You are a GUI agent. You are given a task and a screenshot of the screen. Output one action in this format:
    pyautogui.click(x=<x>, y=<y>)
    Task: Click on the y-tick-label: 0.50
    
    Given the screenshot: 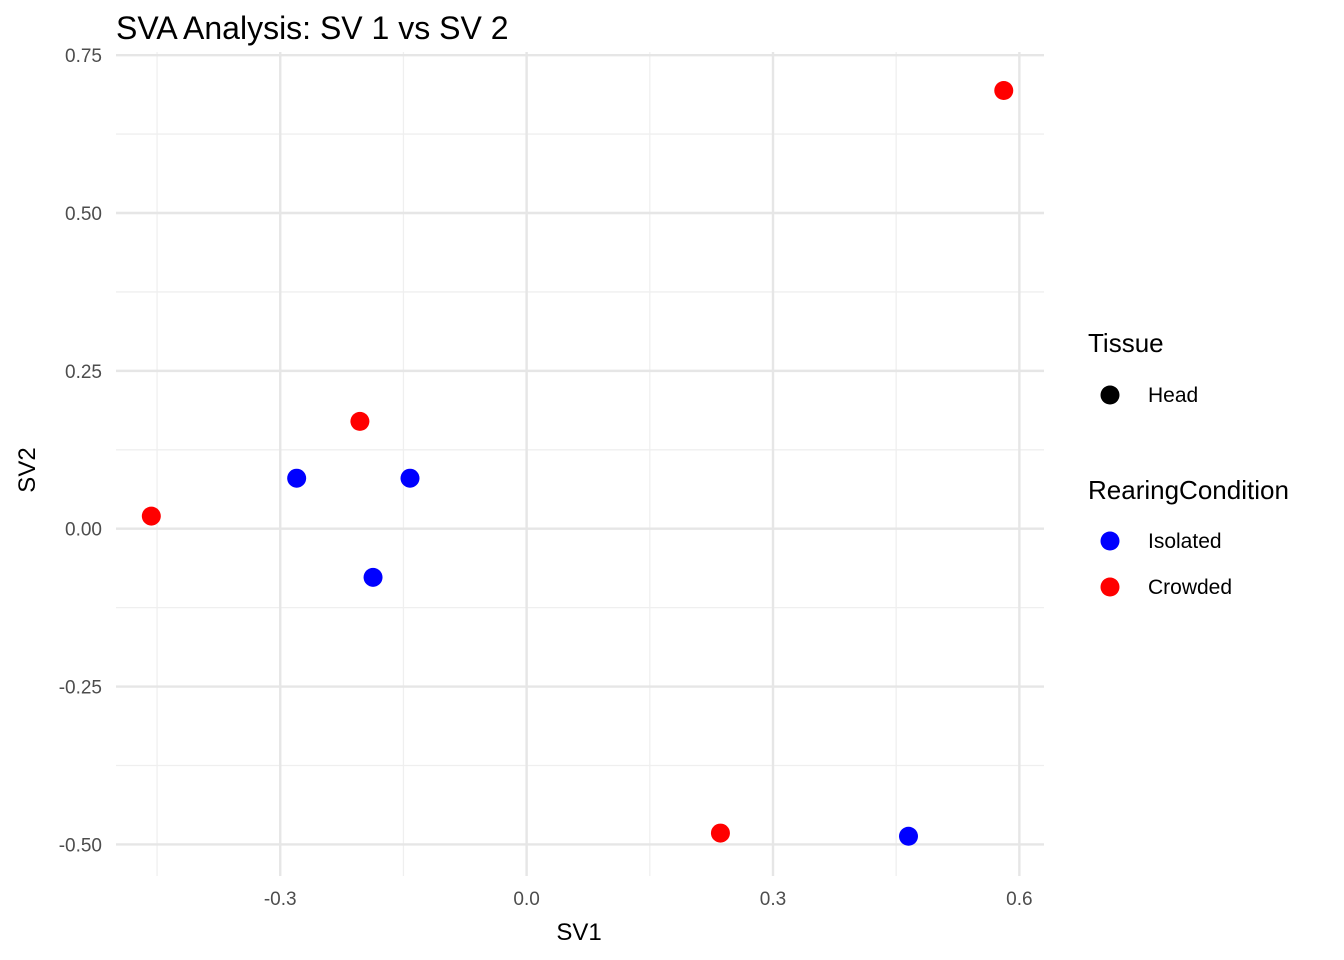 What is the action you would take?
    pyautogui.click(x=83, y=214)
    